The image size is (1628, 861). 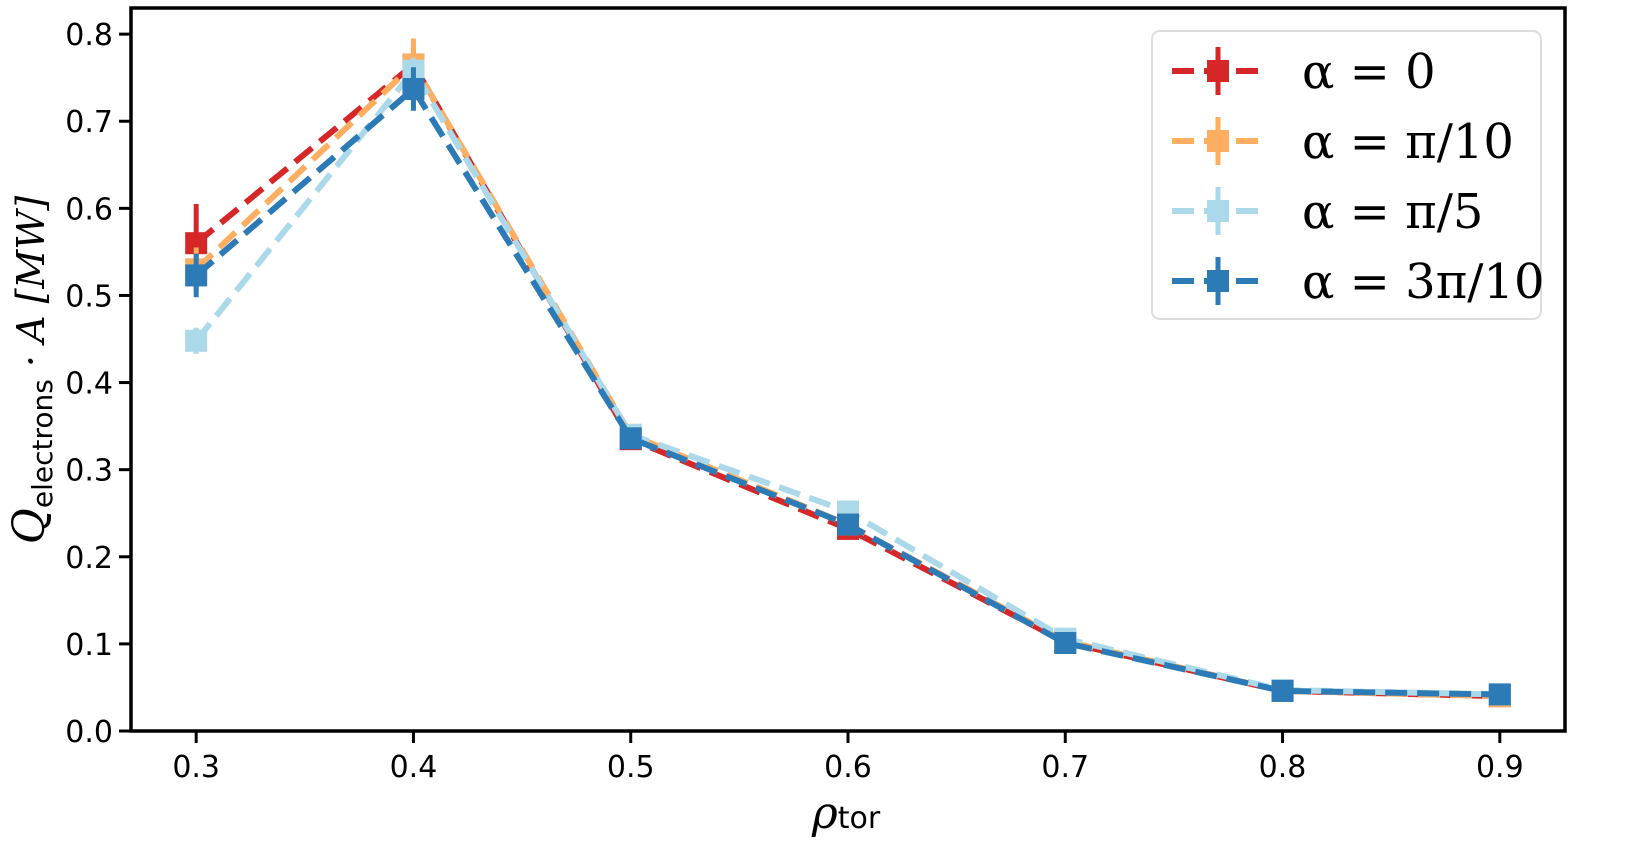 I want to click on legend-entry: α = 3π/10, so click(x=1358, y=282).